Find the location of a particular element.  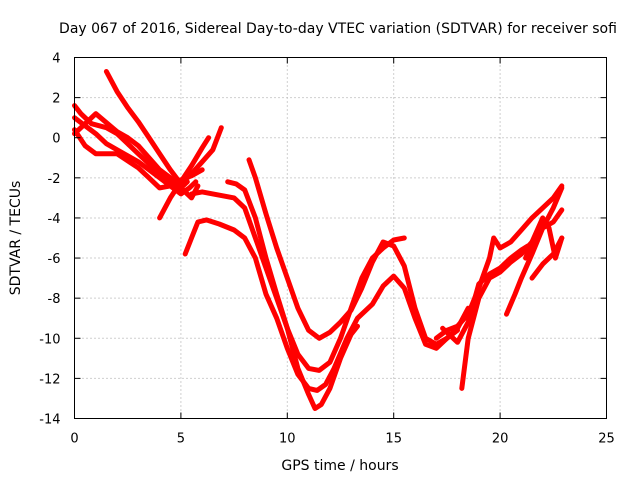

x-tick-label: 0 is located at coordinates (74, 439).